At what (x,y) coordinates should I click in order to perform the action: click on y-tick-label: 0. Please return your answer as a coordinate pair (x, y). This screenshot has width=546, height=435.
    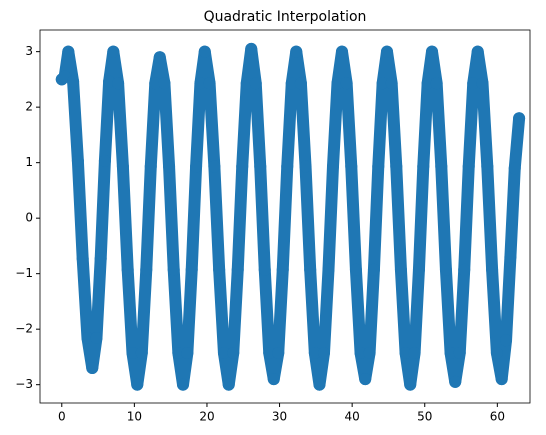
    Looking at the image, I should click on (29, 218).